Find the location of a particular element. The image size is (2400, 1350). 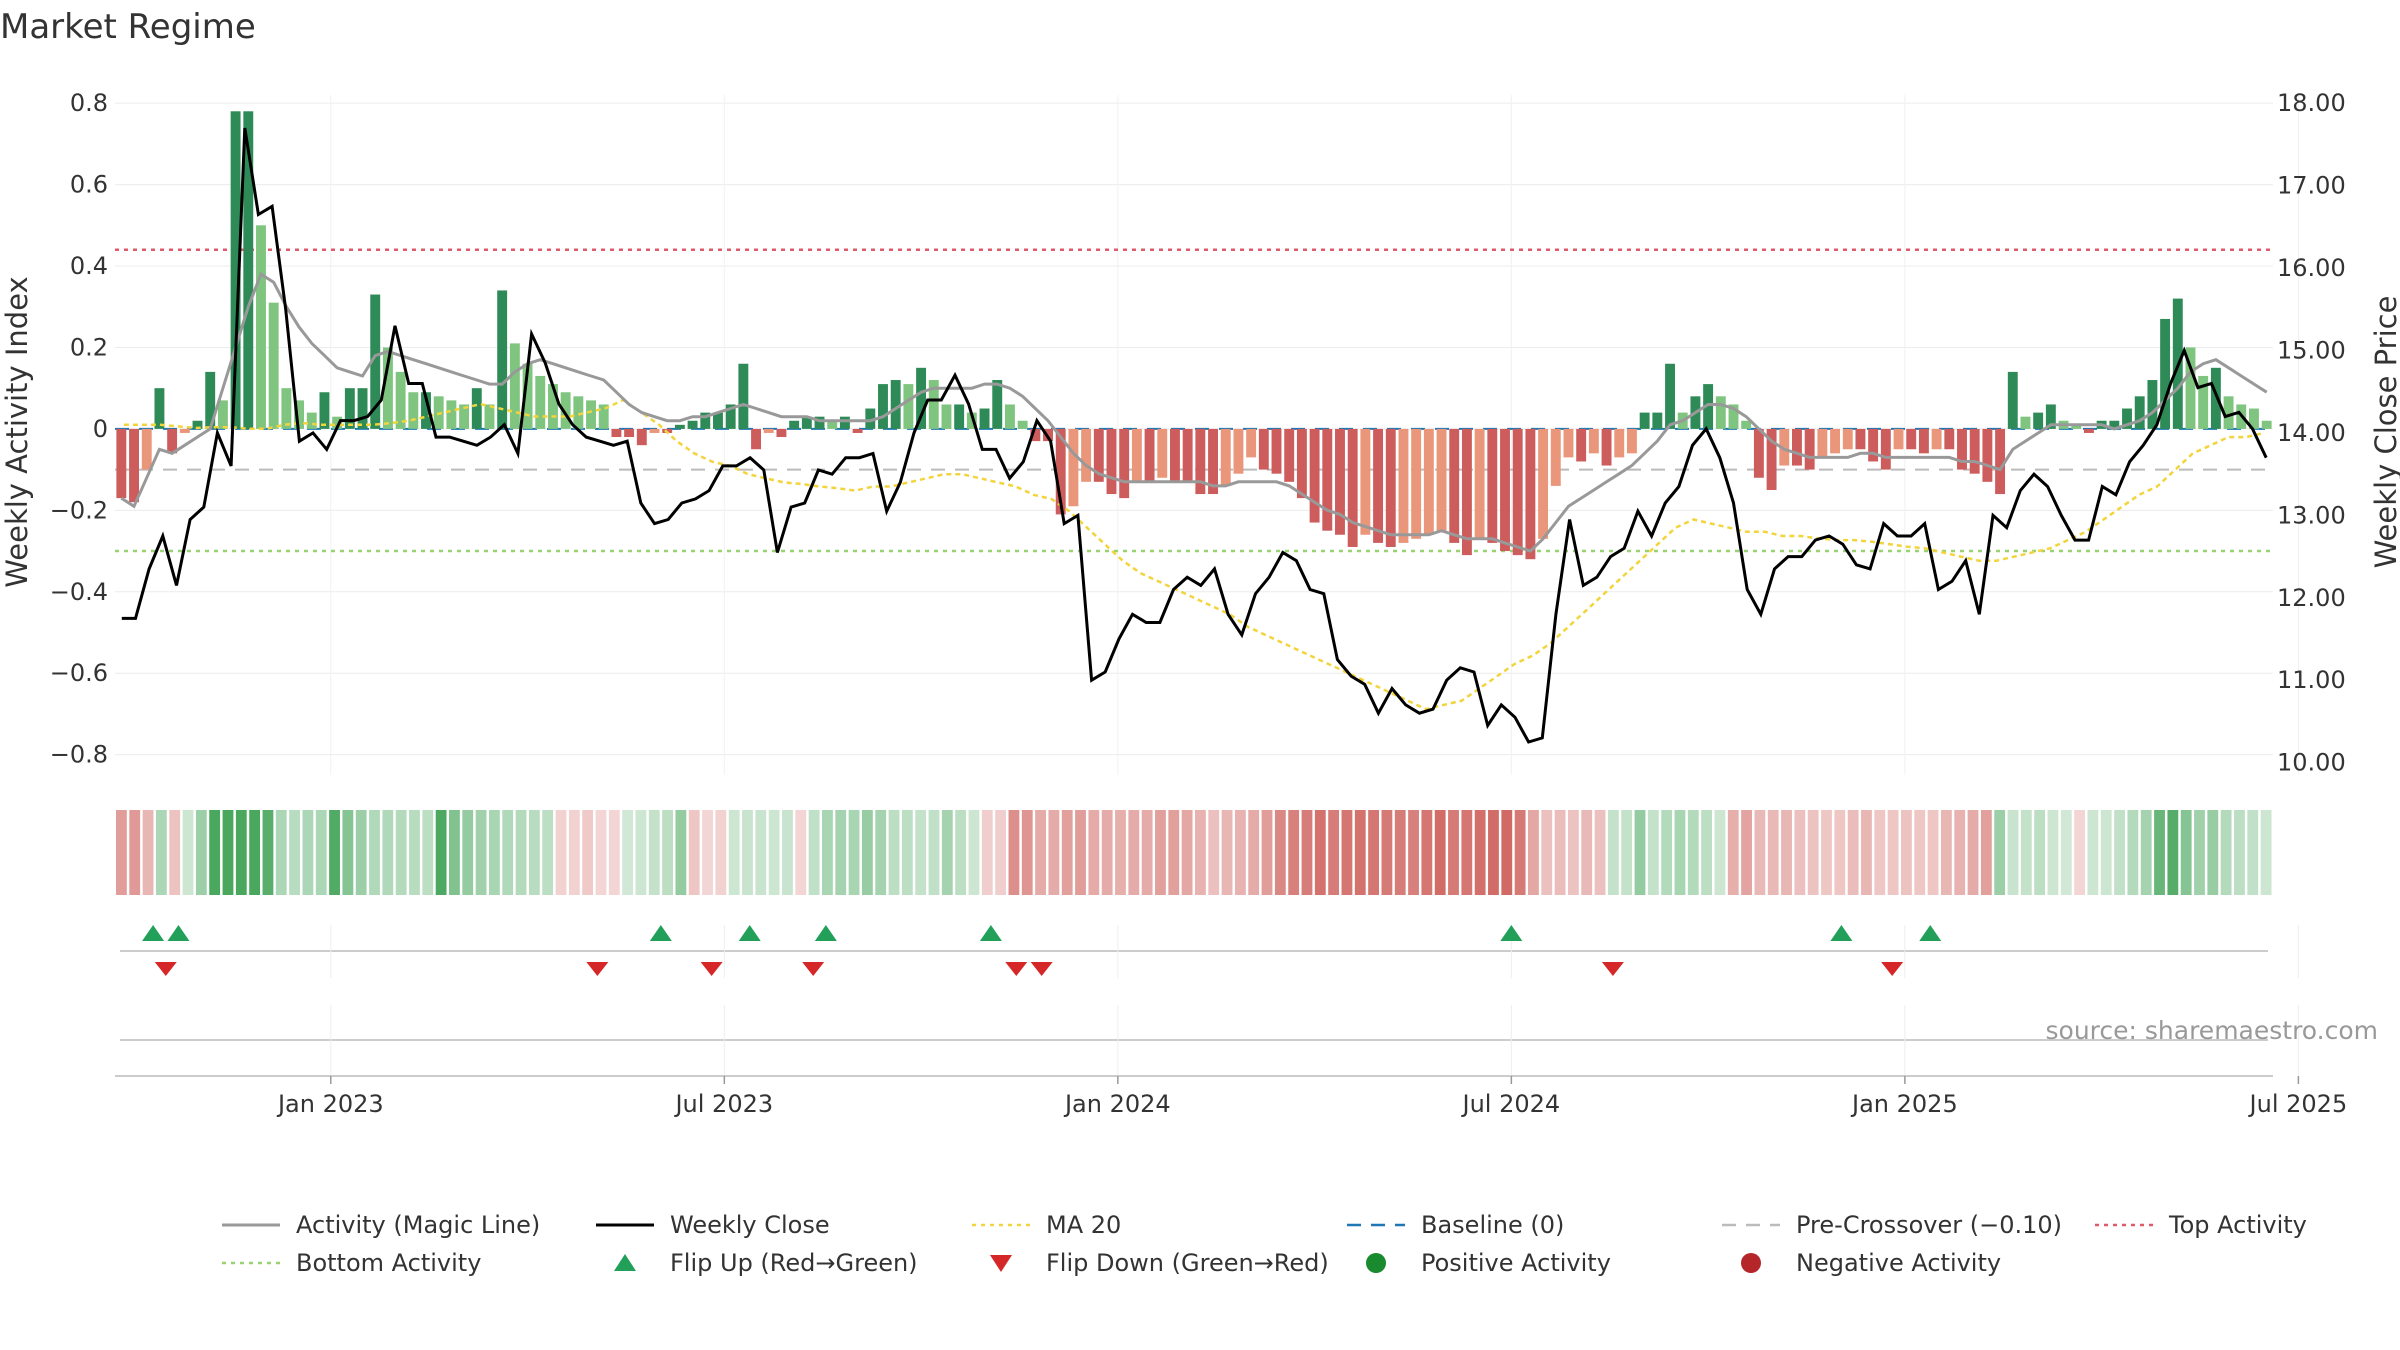

y2-tick-label: 18.00 is located at coordinates (2311, 103).